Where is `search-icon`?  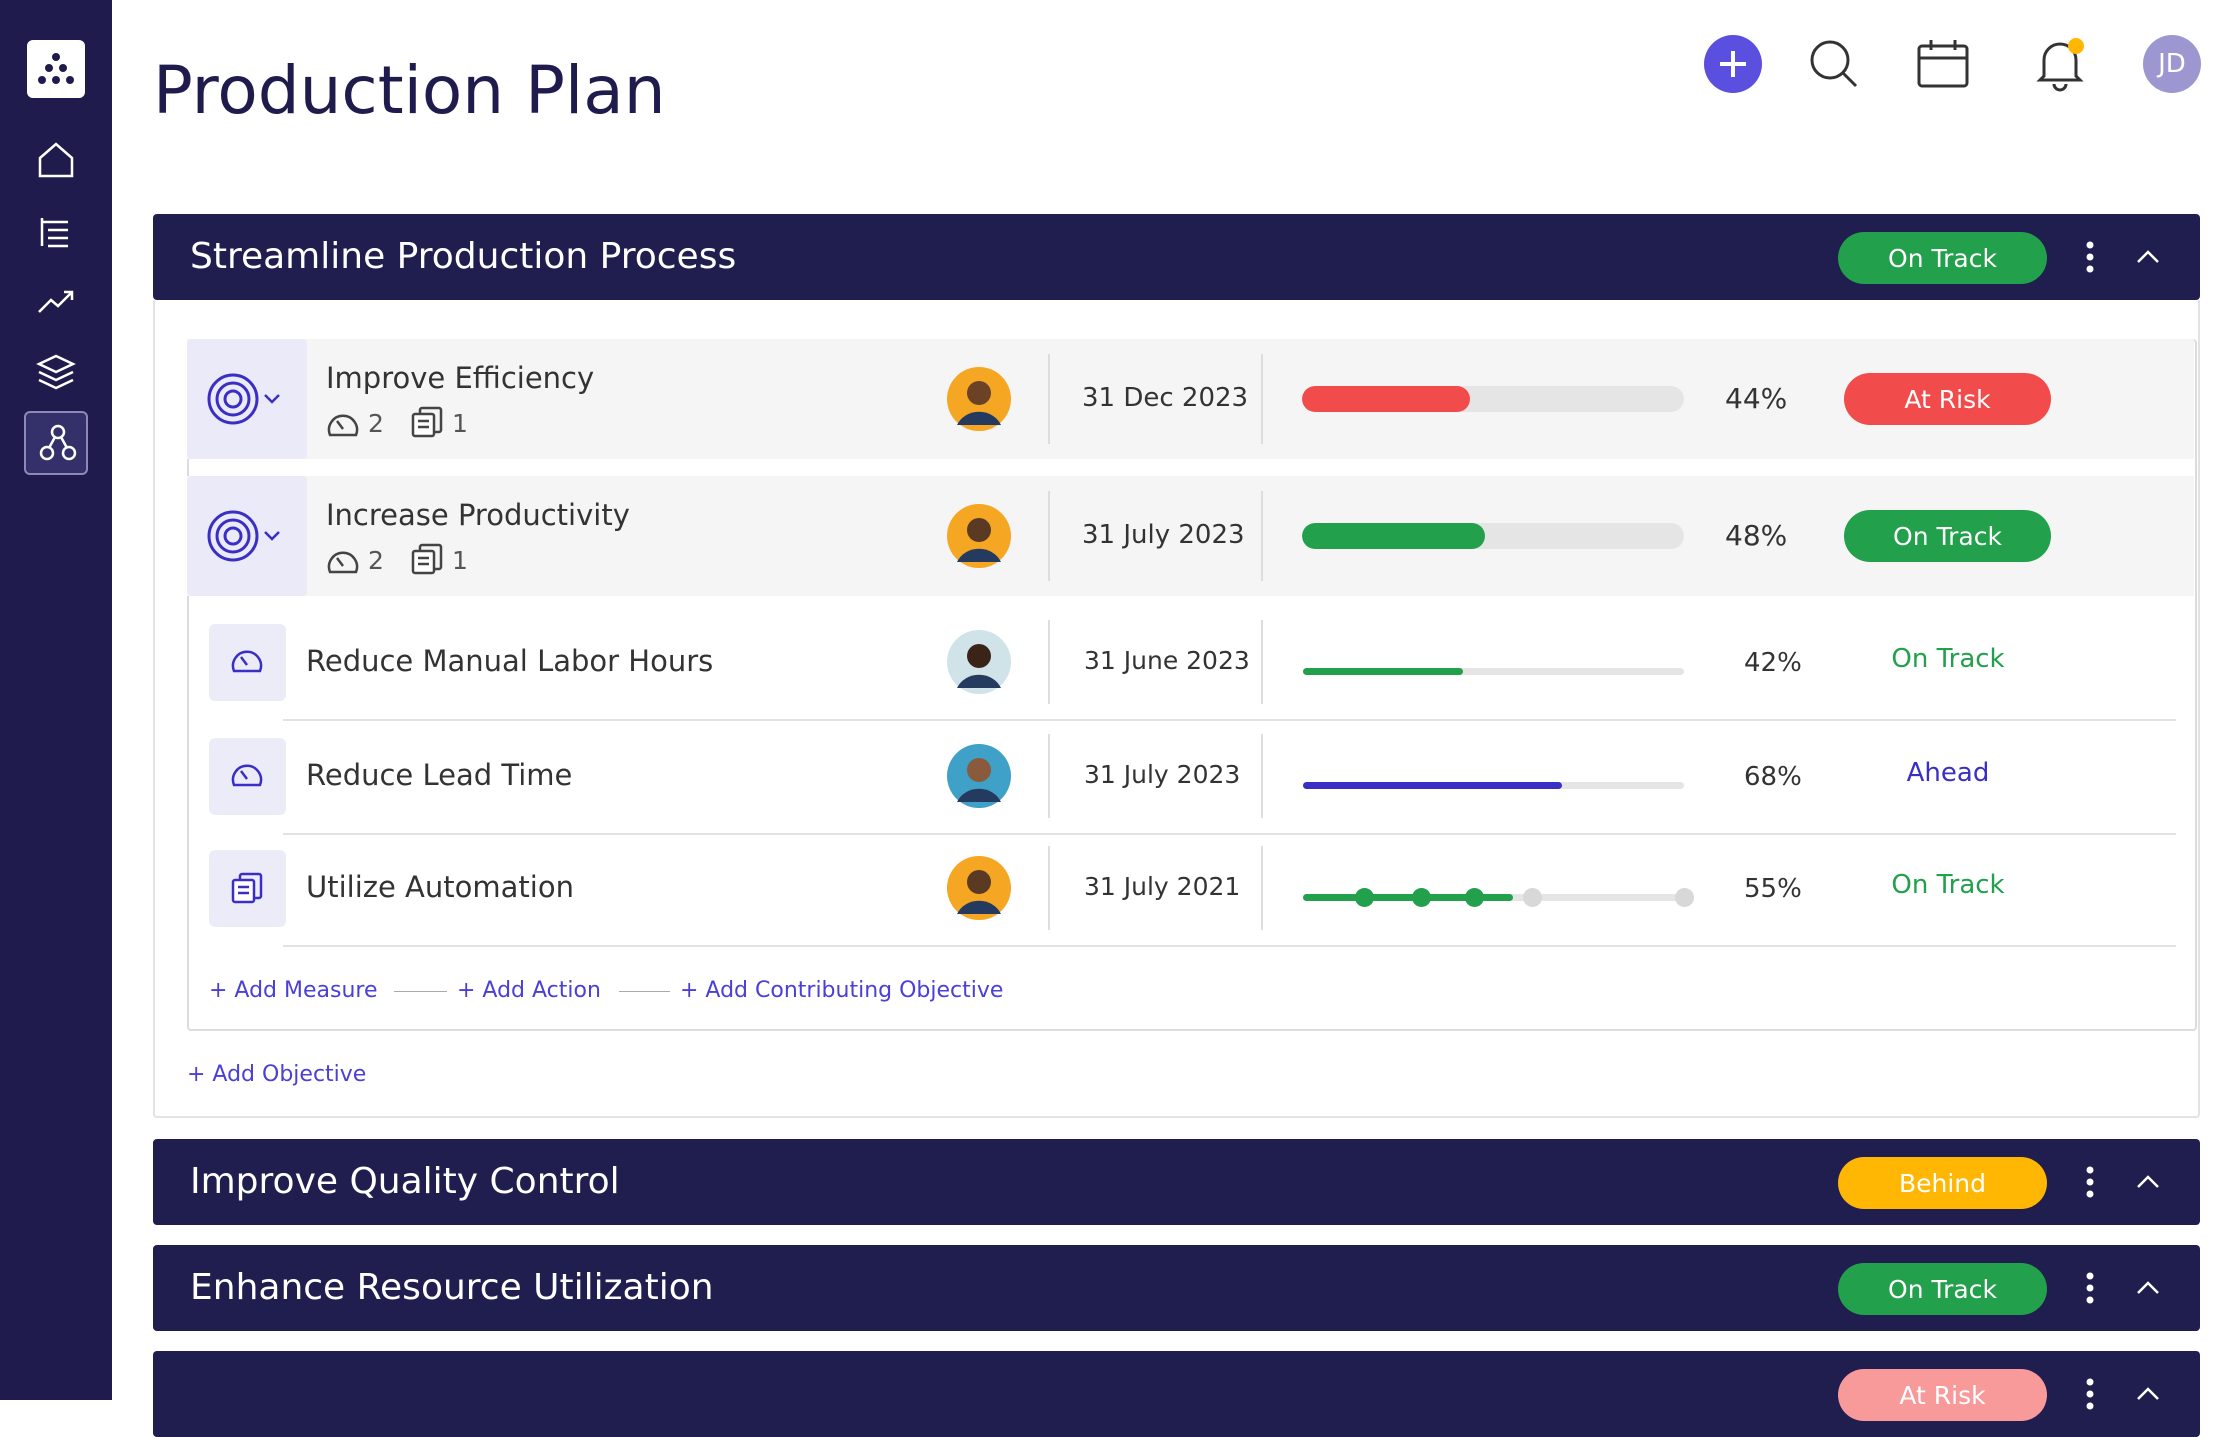
search-icon is located at coordinates (1834, 64).